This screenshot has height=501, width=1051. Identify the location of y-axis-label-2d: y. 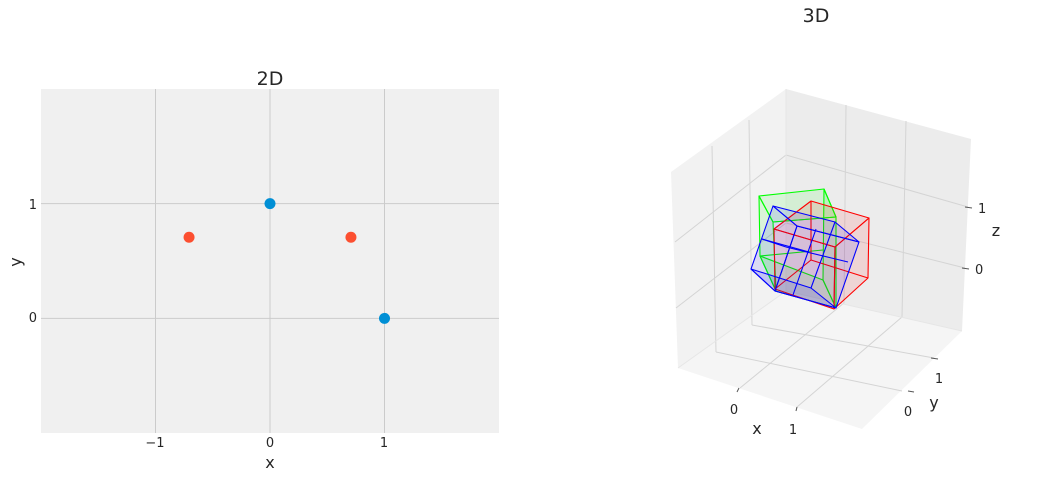
(15, 261).